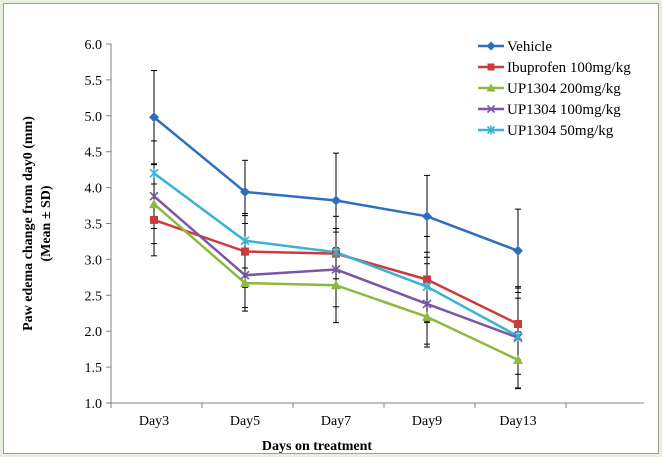 The height and width of the screenshot is (457, 662). What do you see at coordinates (94, 225) in the screenshot?
I see `y-tick-label: 3.5` at bounding box center [94, 225].